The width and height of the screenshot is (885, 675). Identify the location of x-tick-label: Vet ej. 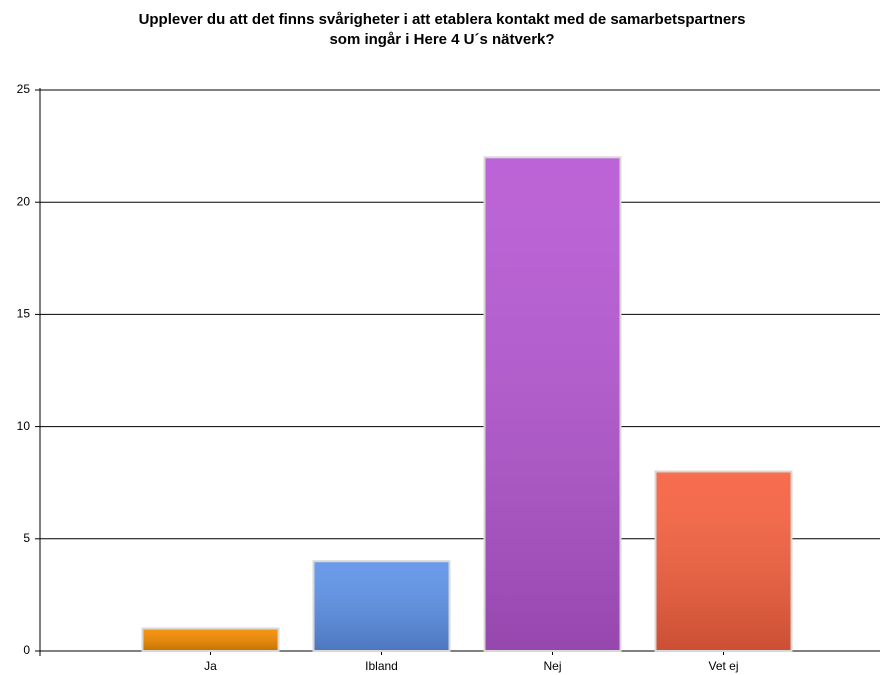
(723, 666).